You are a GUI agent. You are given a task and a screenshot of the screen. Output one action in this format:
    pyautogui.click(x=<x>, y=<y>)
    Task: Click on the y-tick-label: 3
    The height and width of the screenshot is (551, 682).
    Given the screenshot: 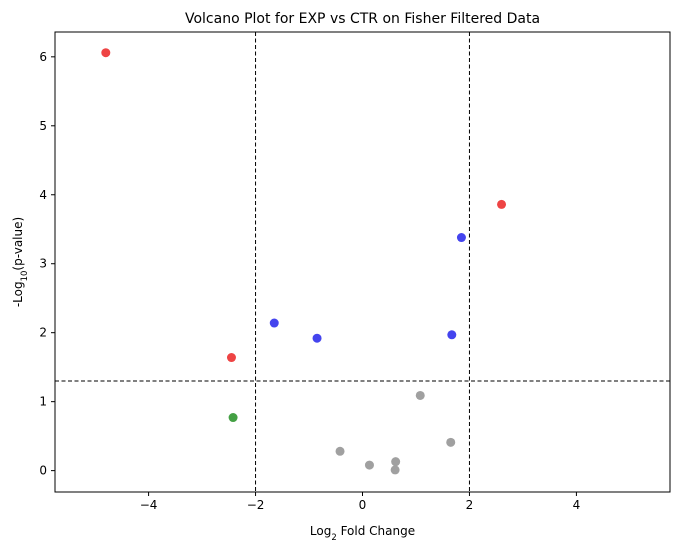 What is the action you would take?
    pyautogui.click(x=43, y=264)
    